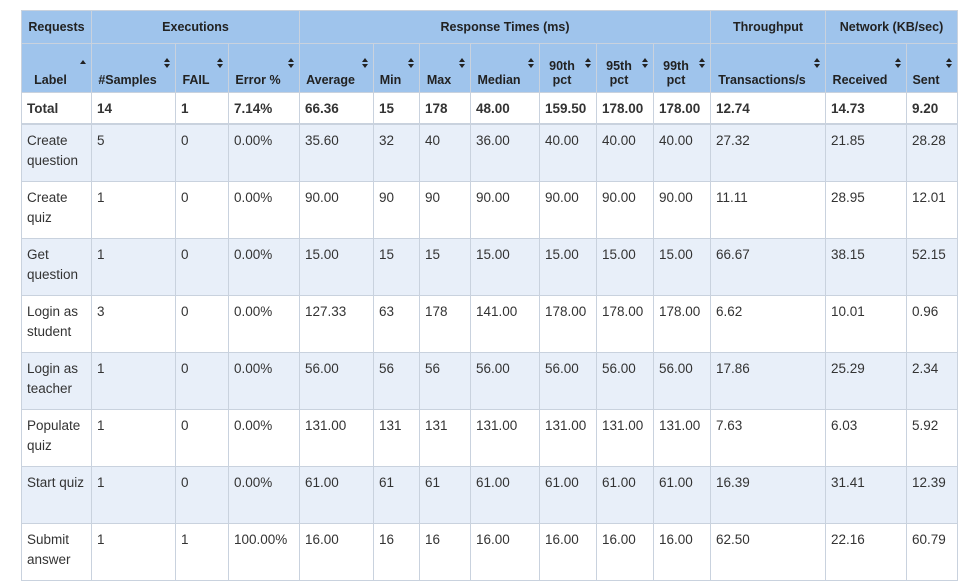 Image resolution: width=973 pixels, height=581 pixels. Describe the element at coordinates (625, 495) in the screenshot. I see `cell-95th-pct: 61.00` at that location.